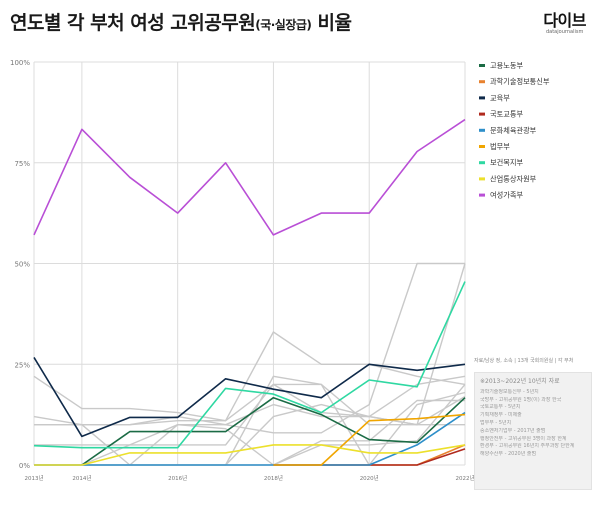  I want to click on note-heading: ※2013~2022년 10년치 자료, so click(520, 381).